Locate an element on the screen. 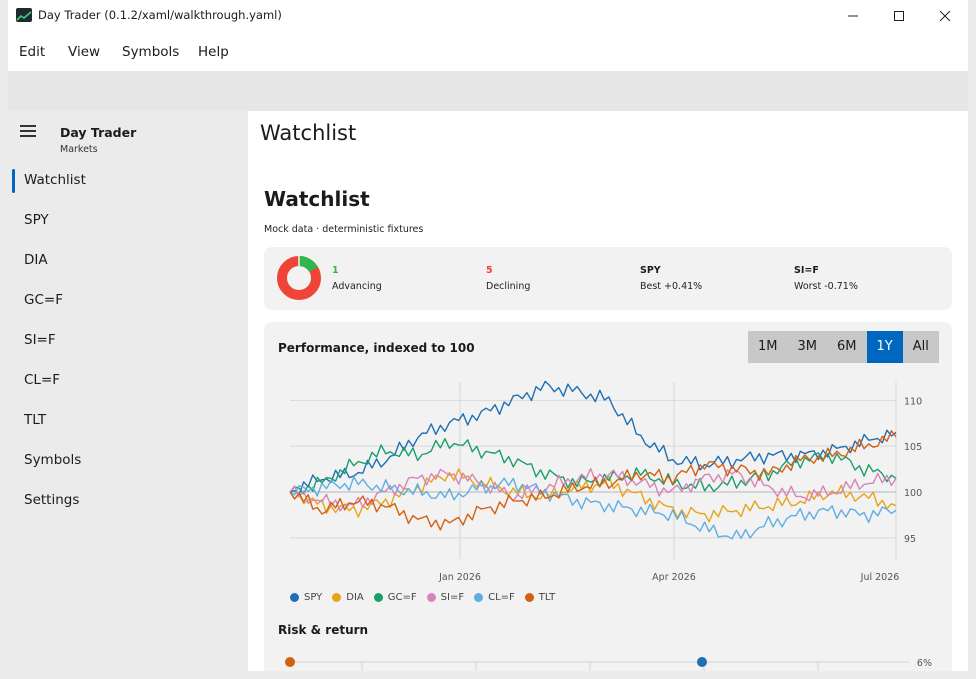 This screenshot has width=976, height=679. nav-item-settings: Settings is located at coordinates (52, 500).